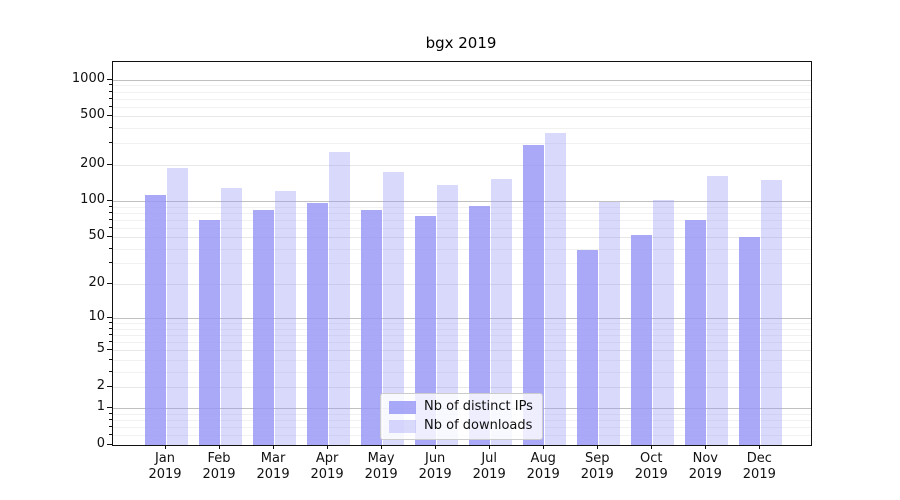 Image resolution: width=900 pixels, height=500 pixels. I want to click on x-tick-label: Apr 2019, so click(327, 466).